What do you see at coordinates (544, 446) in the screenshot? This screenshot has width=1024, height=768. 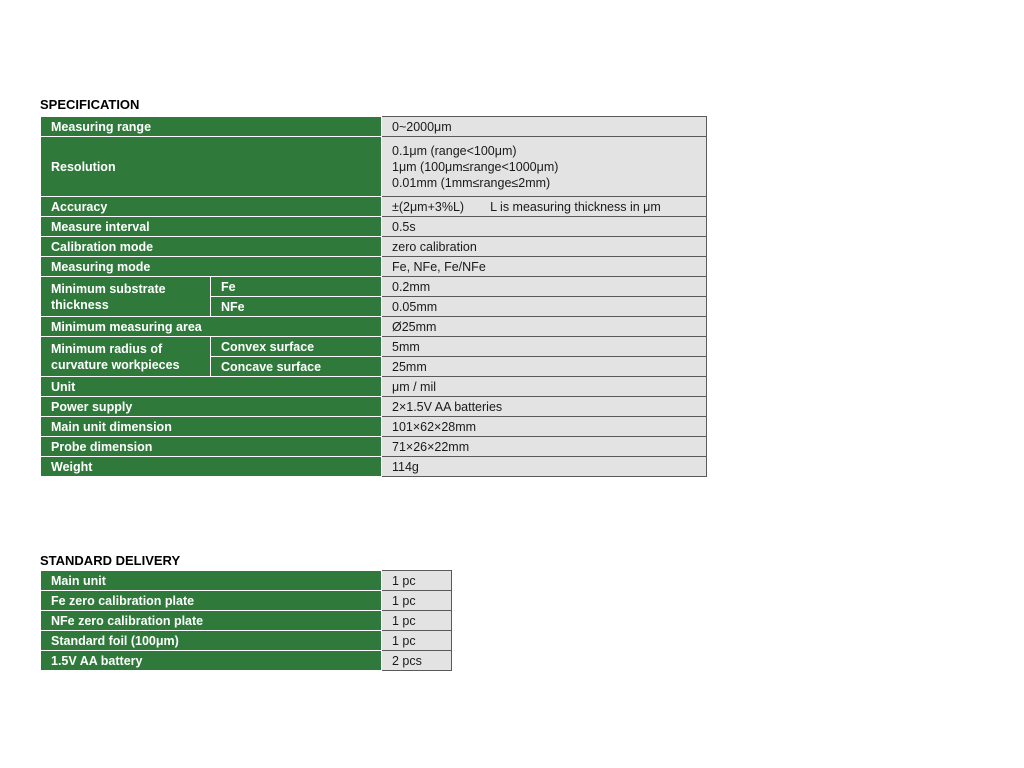 I see `row-value-probe-dimension: 71×26×22mm` at bounding box center [544, 446].